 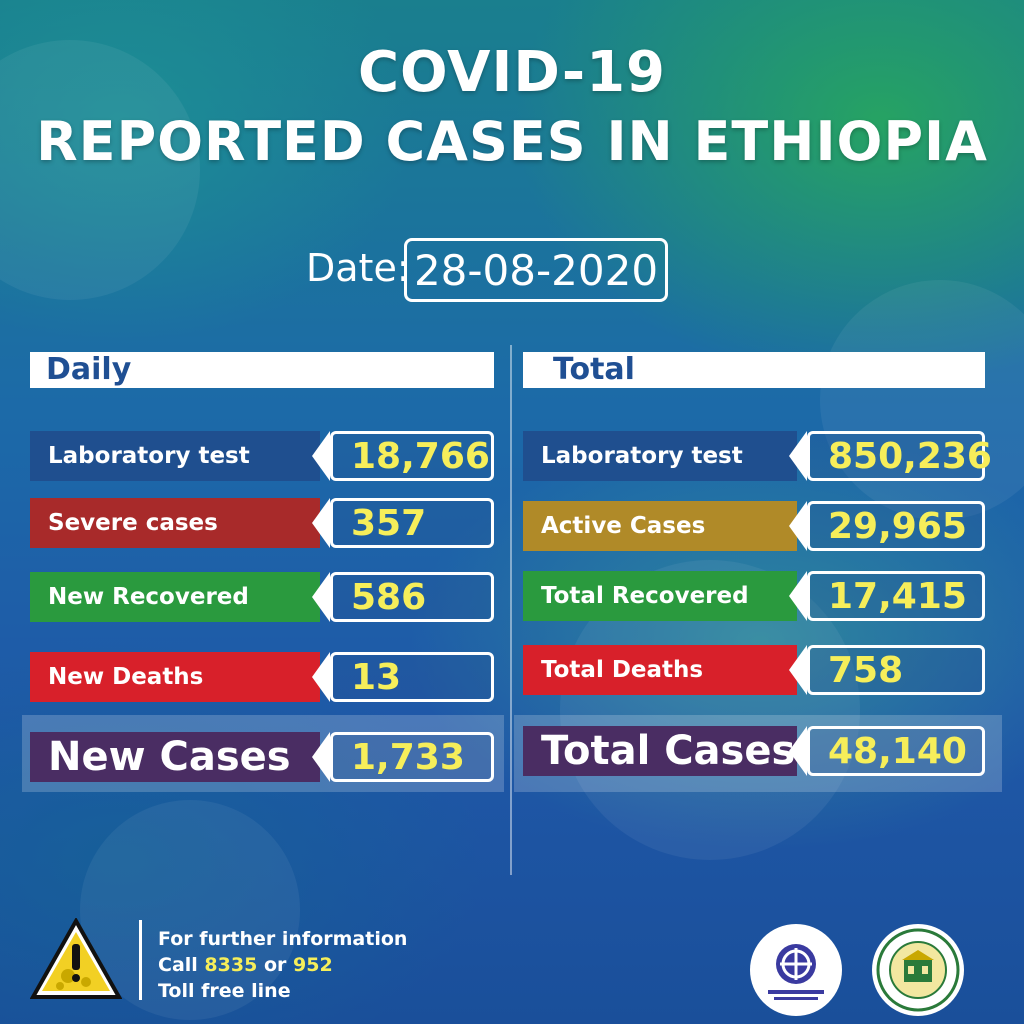 I want to click on footer-or: or, so click(x=275, y=965).